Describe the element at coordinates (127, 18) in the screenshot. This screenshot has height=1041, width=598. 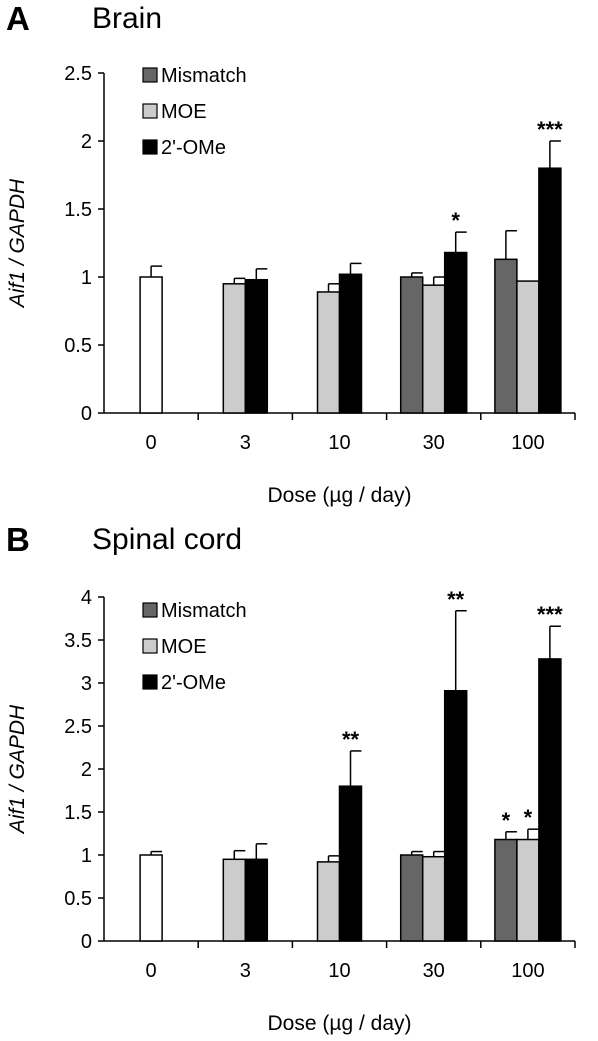
I see `chart-title: Brain` at that location.